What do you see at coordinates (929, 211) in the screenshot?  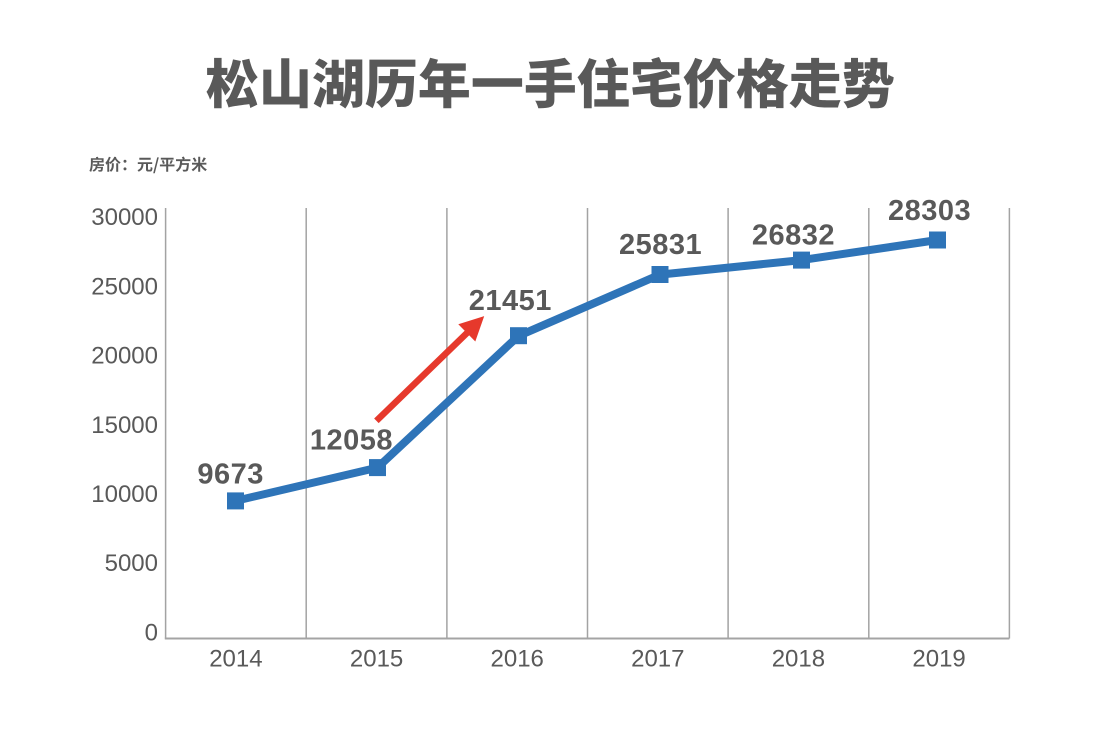 I see `svg-text: 28303` at bounding box center [929, 211].